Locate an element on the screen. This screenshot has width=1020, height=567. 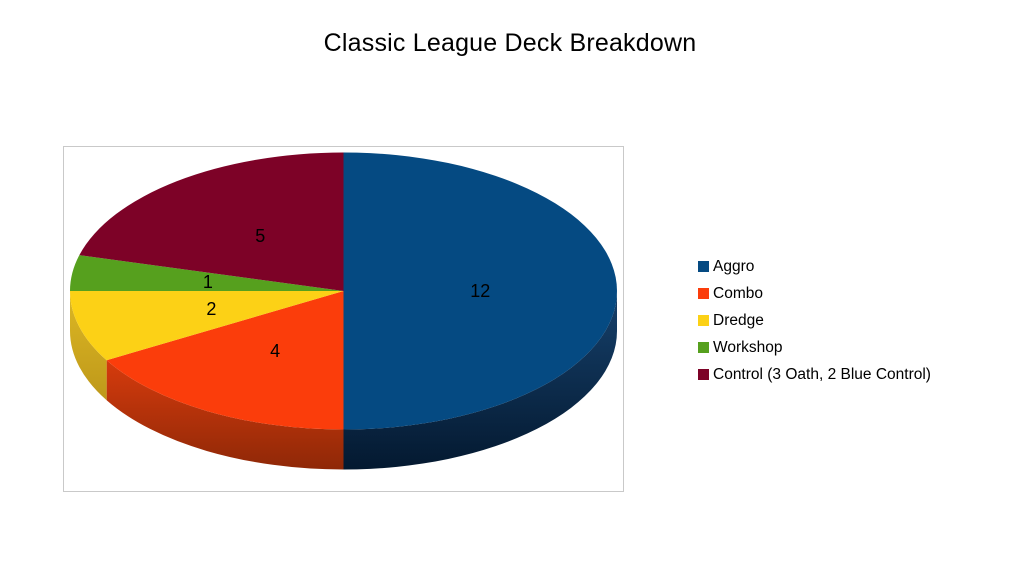
pie-slice-side-aggro is located at coordinates (480, 380).